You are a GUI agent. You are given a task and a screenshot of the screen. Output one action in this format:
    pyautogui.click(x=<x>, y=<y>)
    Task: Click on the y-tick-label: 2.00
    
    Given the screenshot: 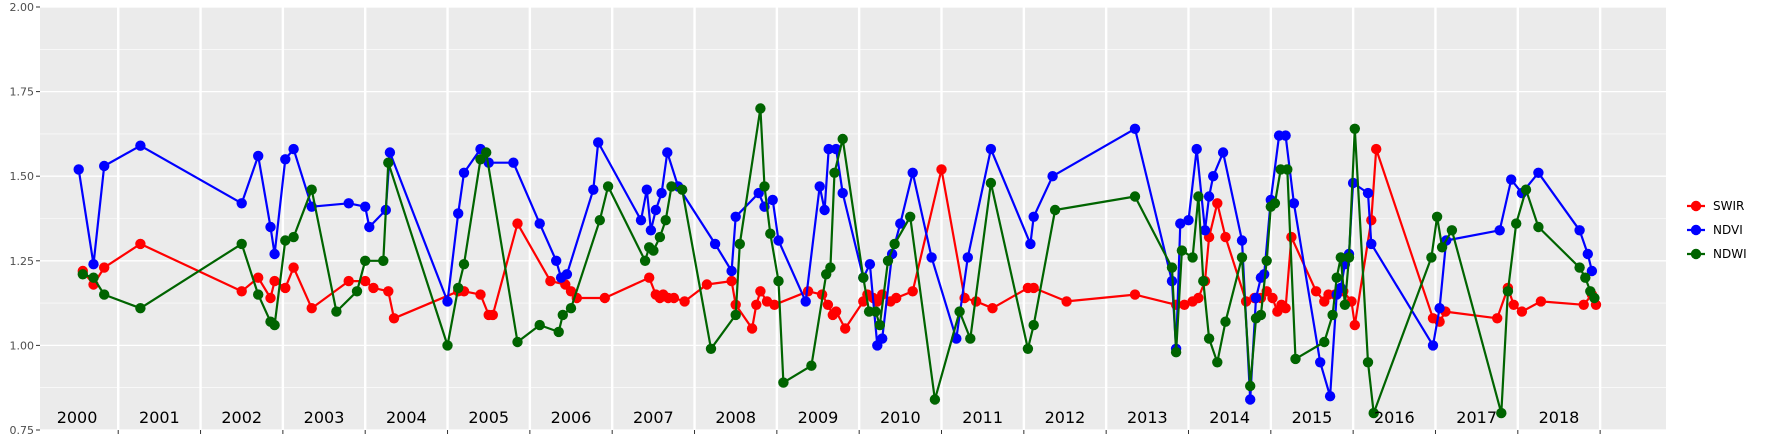 What is the action you would take?
    pyautogui.click(x=22, y=7)
    